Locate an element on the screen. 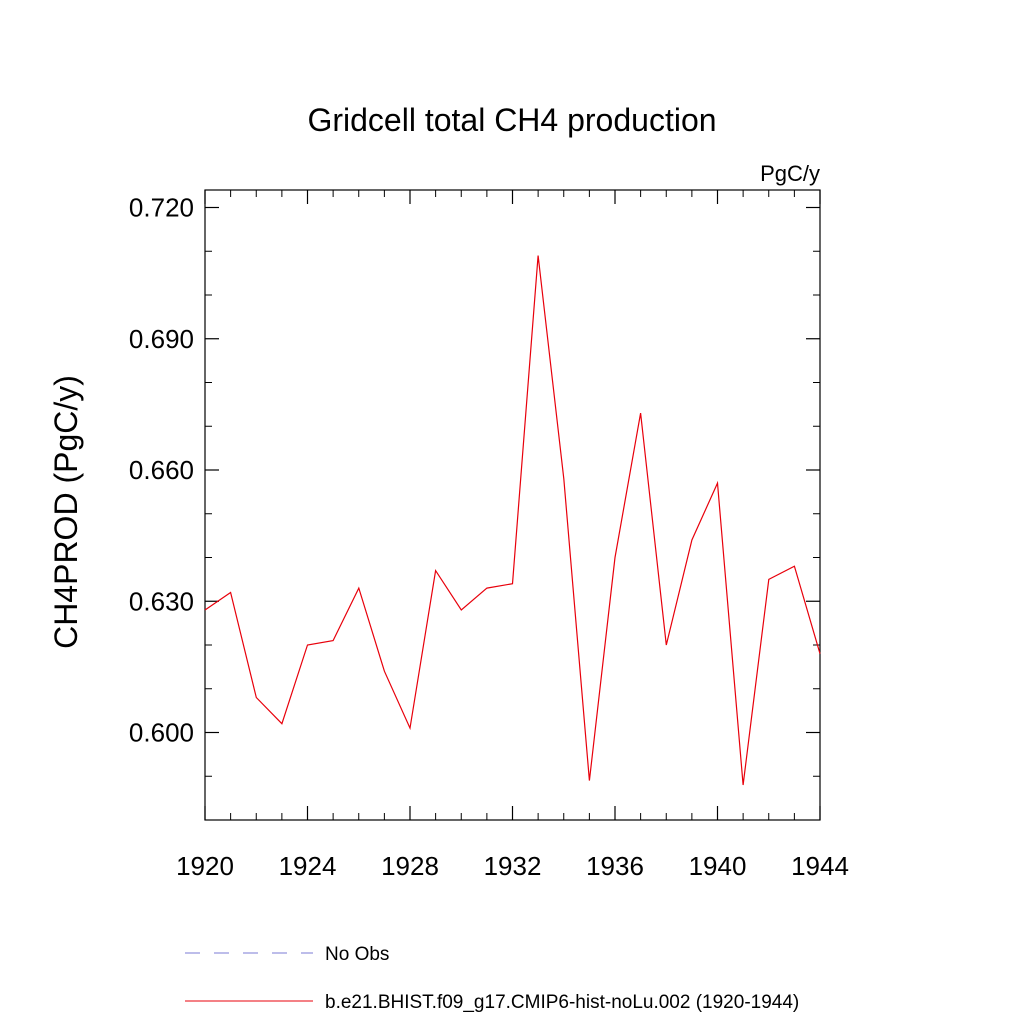  y-tick-label: 0.660 is located at coordinates (161, 470).